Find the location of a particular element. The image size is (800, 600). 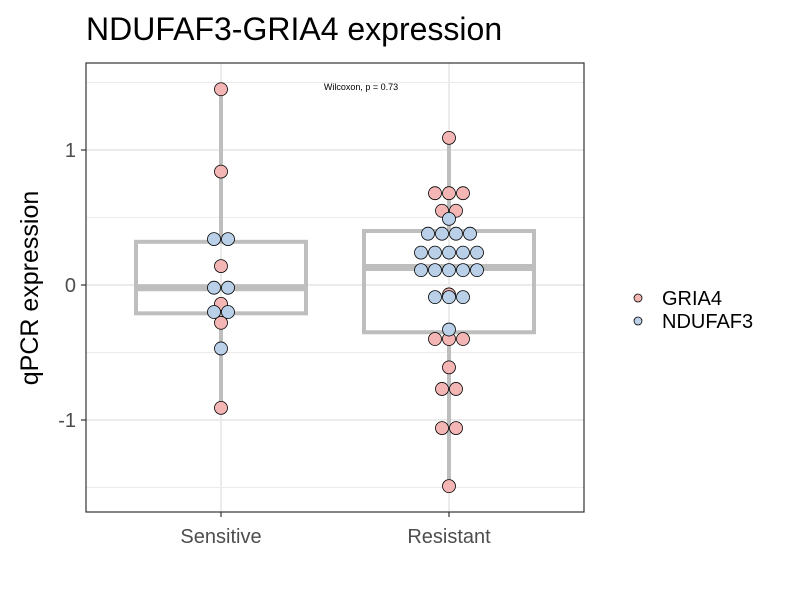

y-axis-label: qPCR expression is located at coordinates (30, 288).